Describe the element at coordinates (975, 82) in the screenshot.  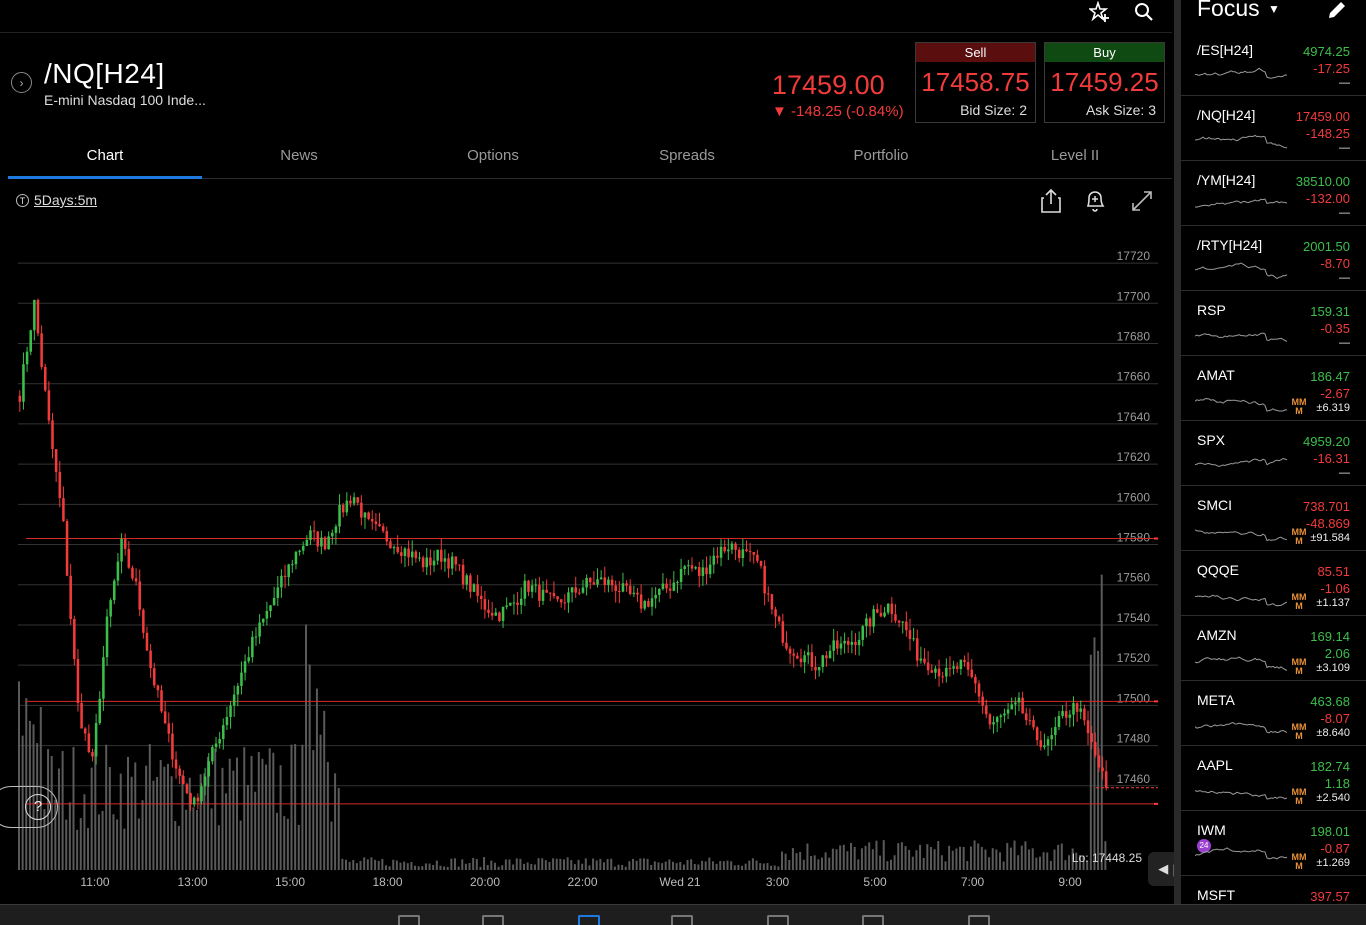
I see `sell-button: Sell 17458.75 Bid Size: 2` at that location.